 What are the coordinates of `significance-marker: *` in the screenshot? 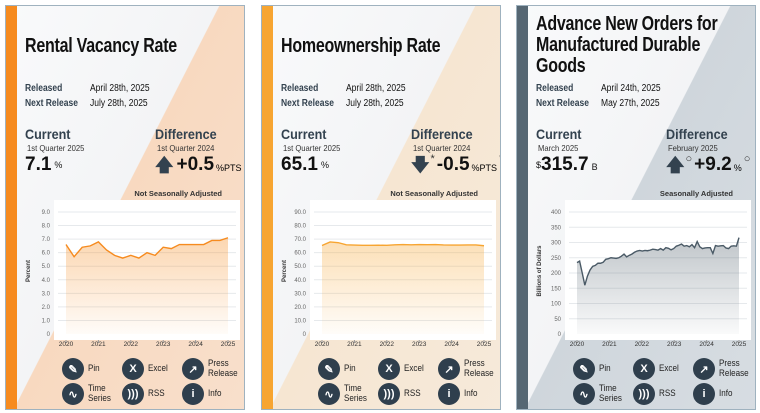 It's located at (432, 159).